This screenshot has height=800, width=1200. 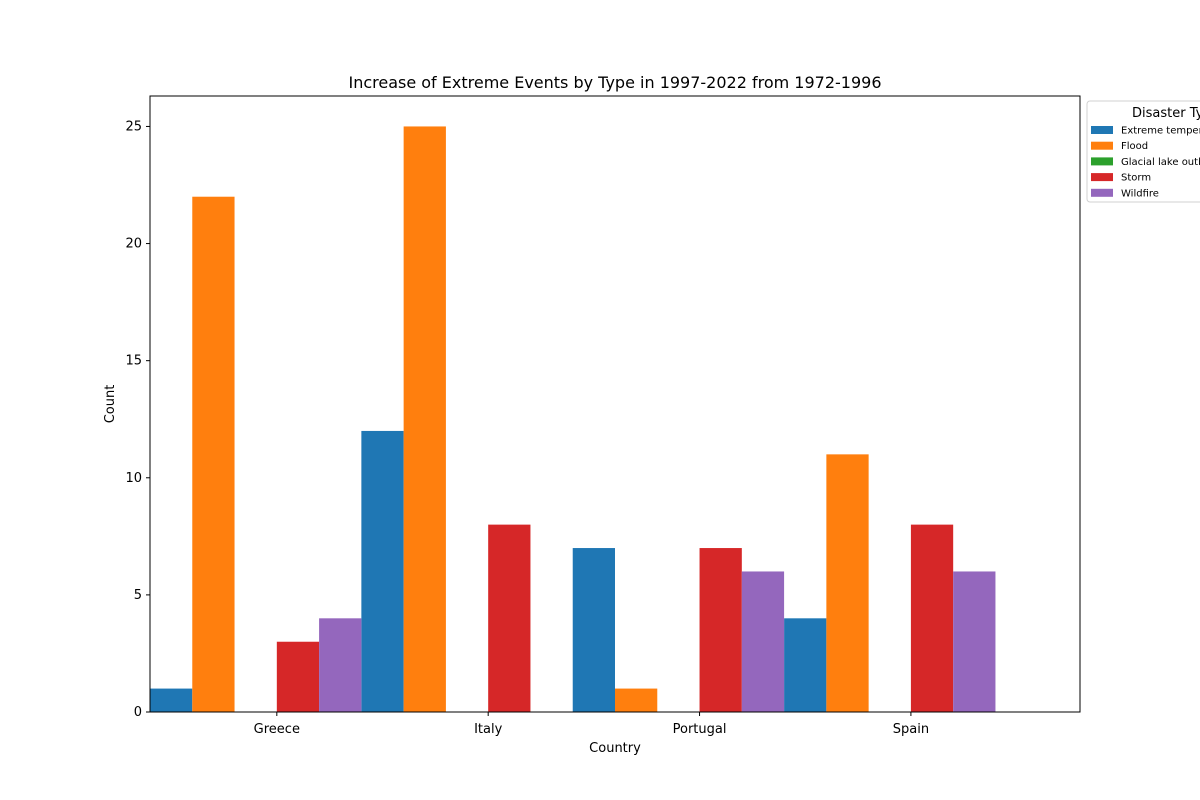 I want to click on bar-flood-italy, so click(x=424, y=419).